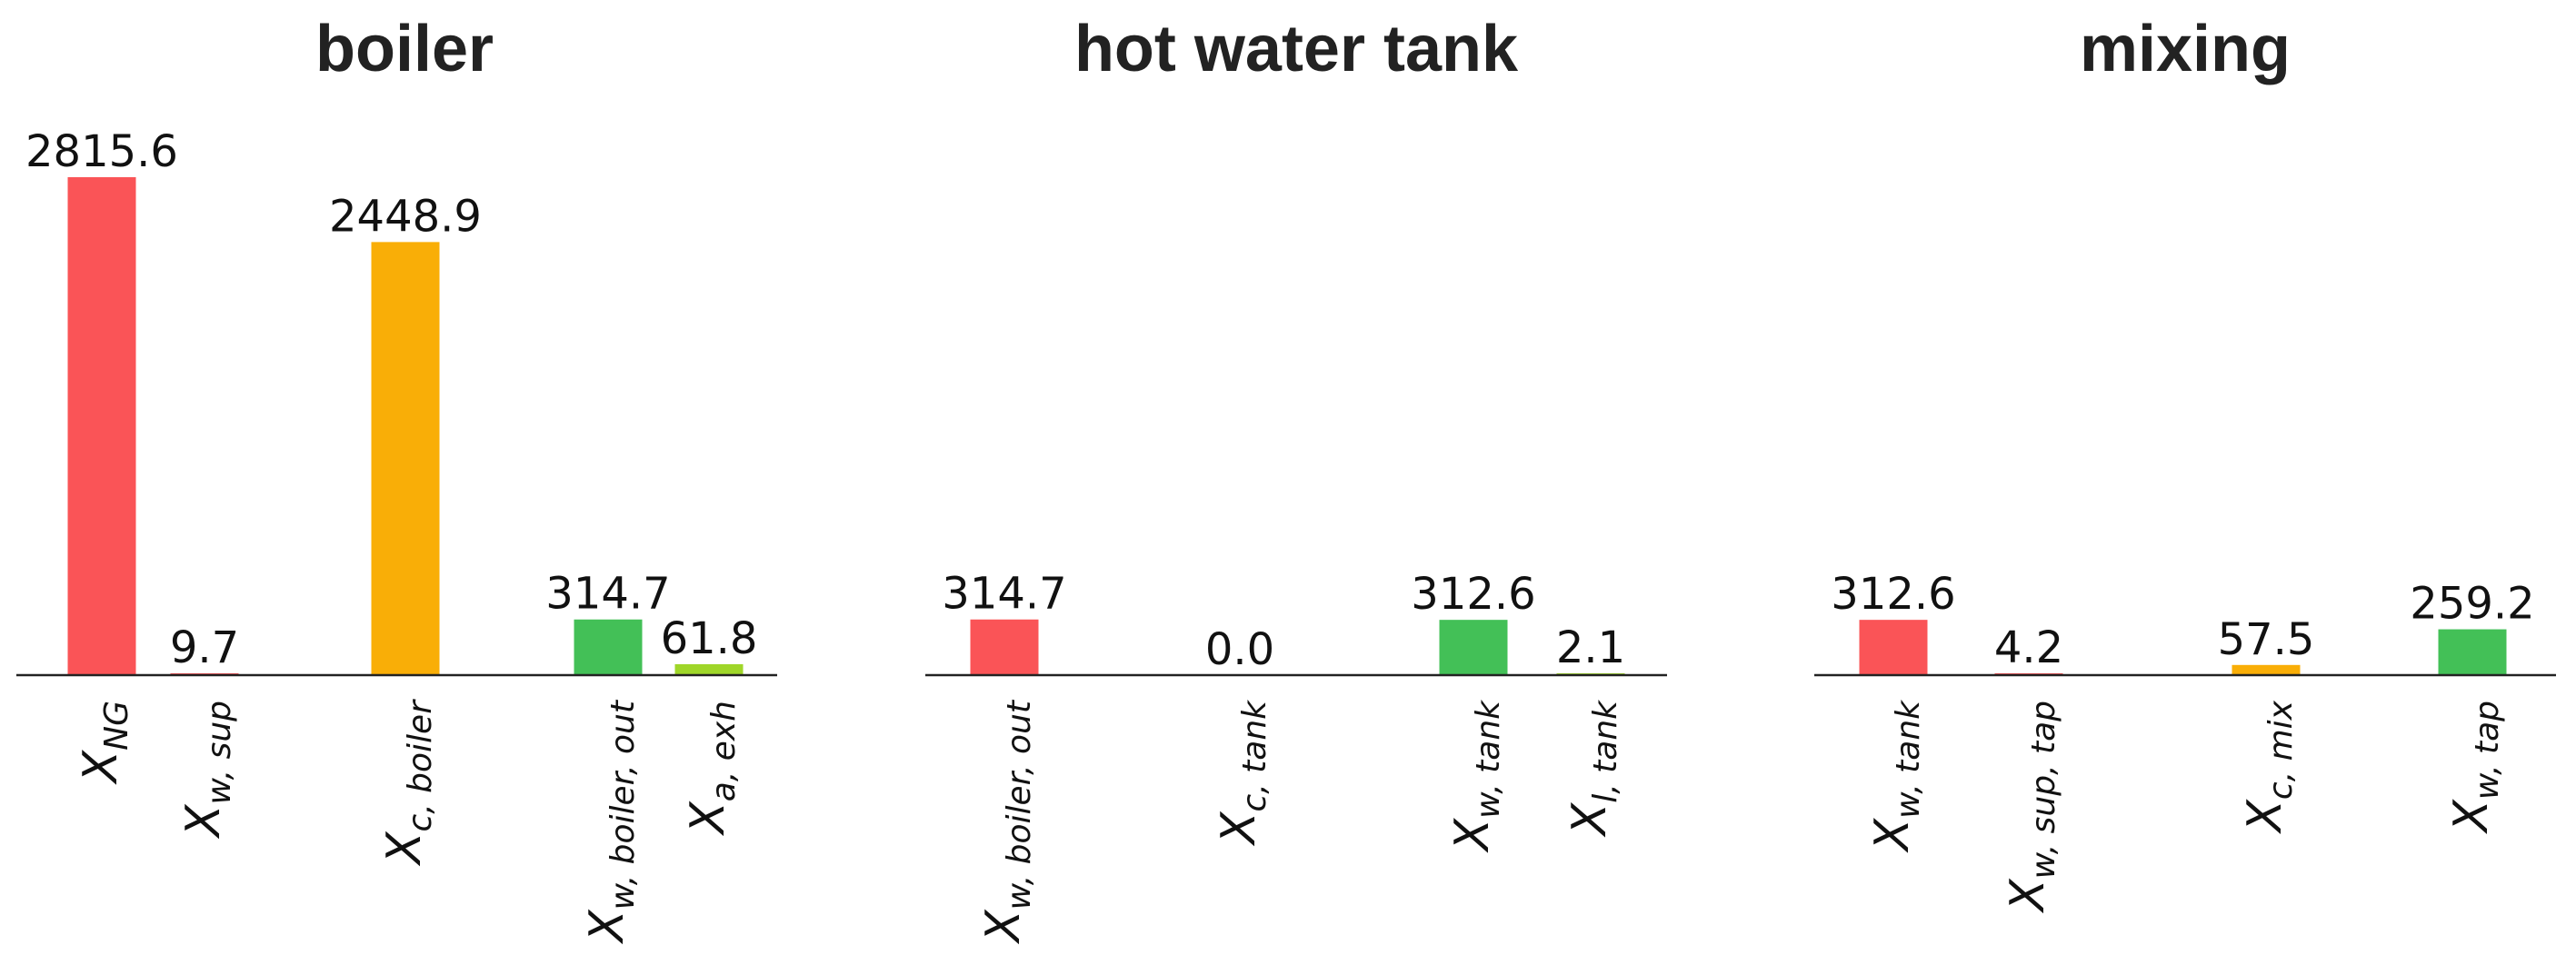  Describe the element at coordinates (204, 648) in the screenshot. I see `bar-value-label: 9.7` at that location.